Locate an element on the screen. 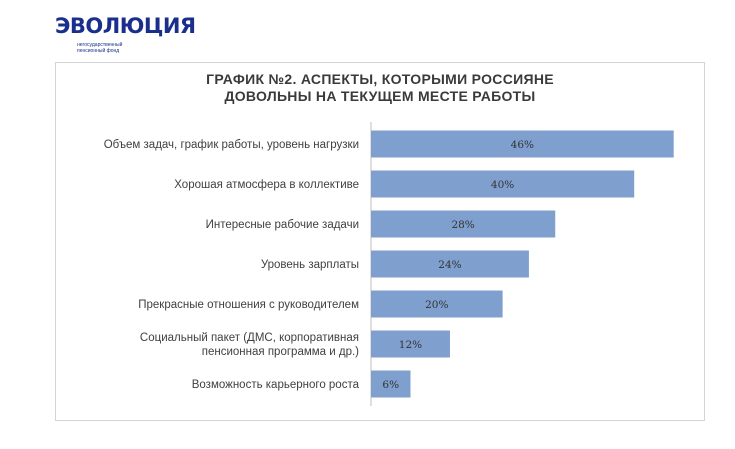 The height and width of the screenshot is (449, 735). data-label: 24% is located at coordinates (449, 265).